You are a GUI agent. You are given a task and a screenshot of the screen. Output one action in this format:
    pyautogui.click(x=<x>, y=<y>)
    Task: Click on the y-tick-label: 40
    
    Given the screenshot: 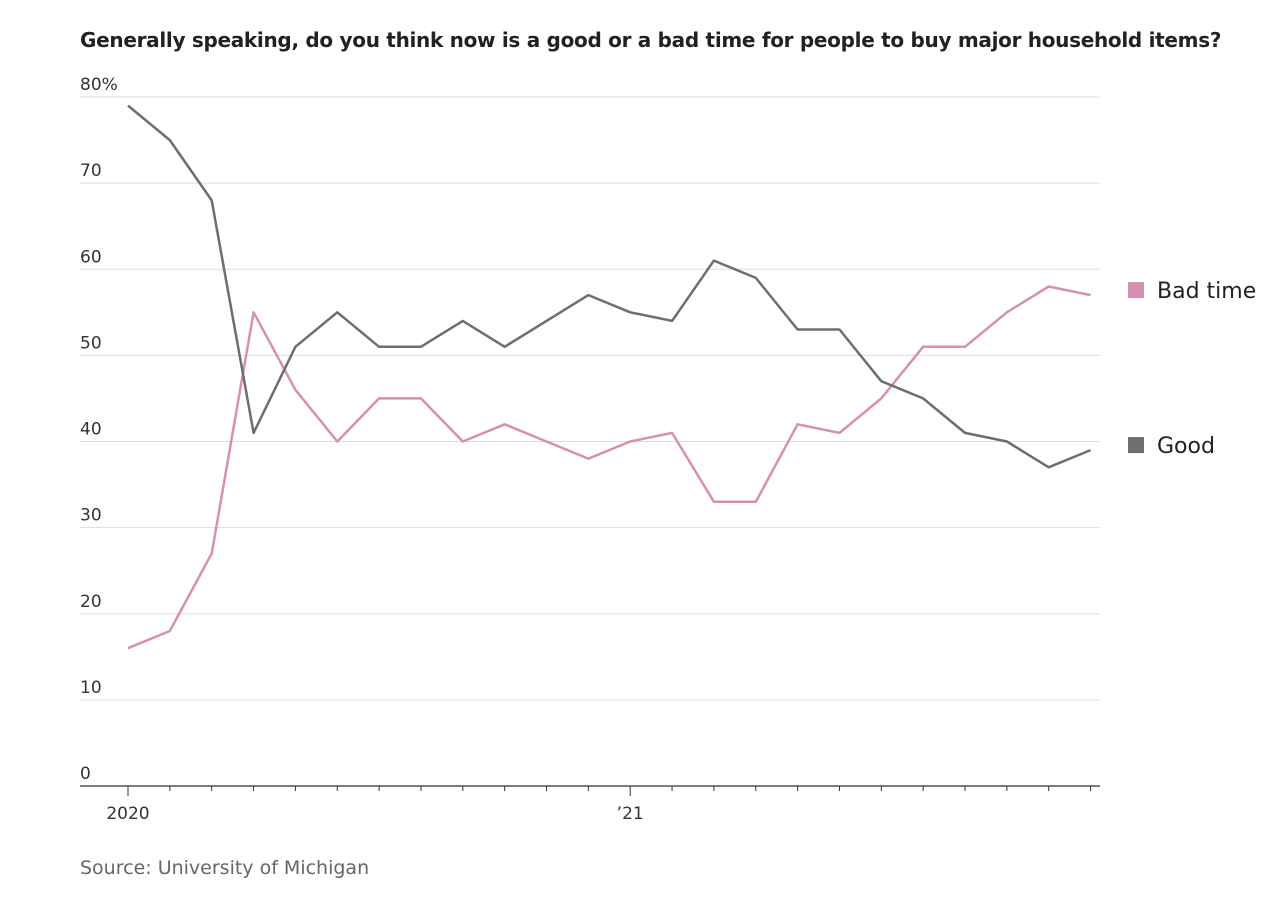 What is the action you would take?
    pyautogui.click(x=91, y=430)
    